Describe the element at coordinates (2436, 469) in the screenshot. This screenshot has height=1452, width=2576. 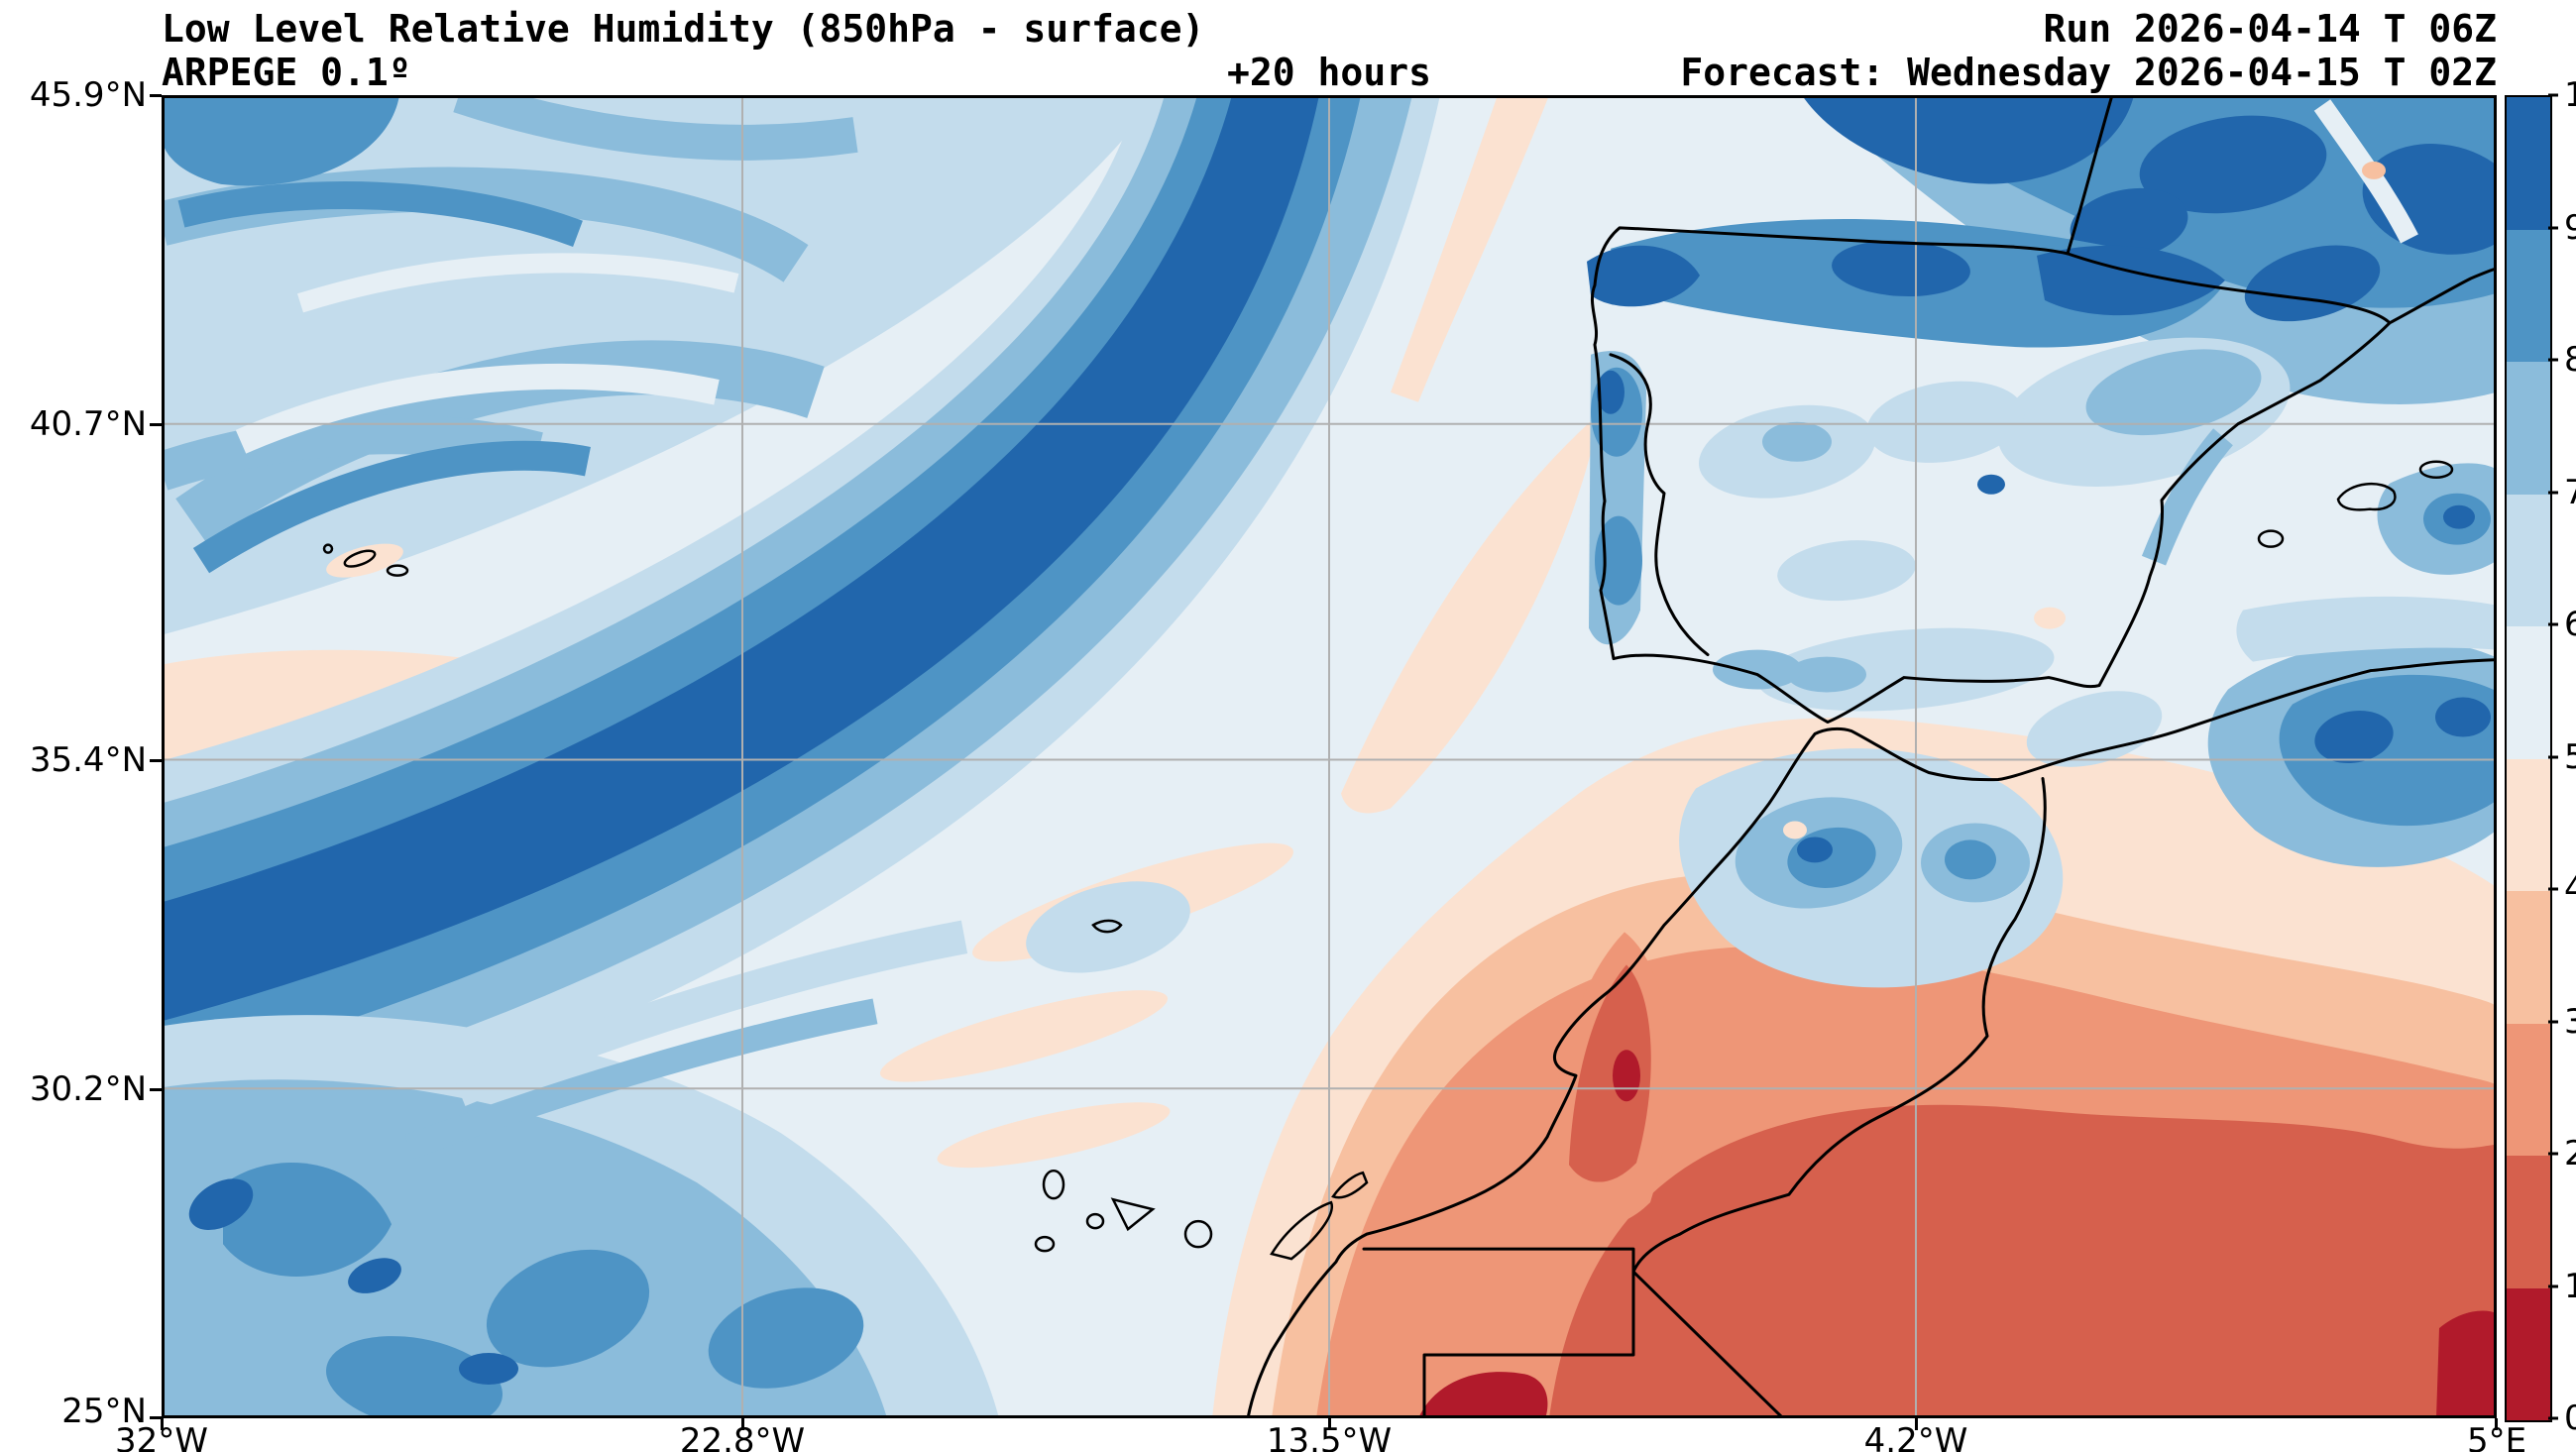
I see `balearic-menorca` at that location.